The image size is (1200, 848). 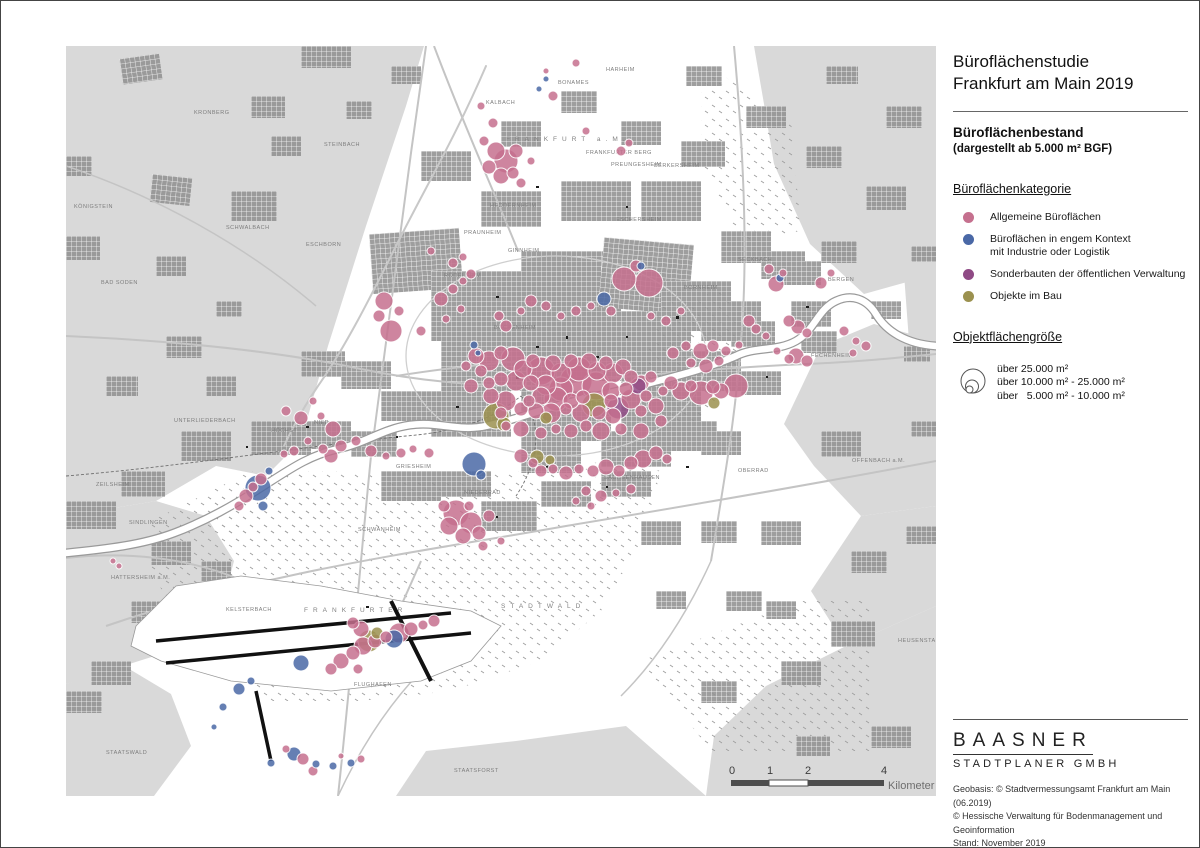 I want to click on scalebar-number: 0, so click(x=732, y=771).